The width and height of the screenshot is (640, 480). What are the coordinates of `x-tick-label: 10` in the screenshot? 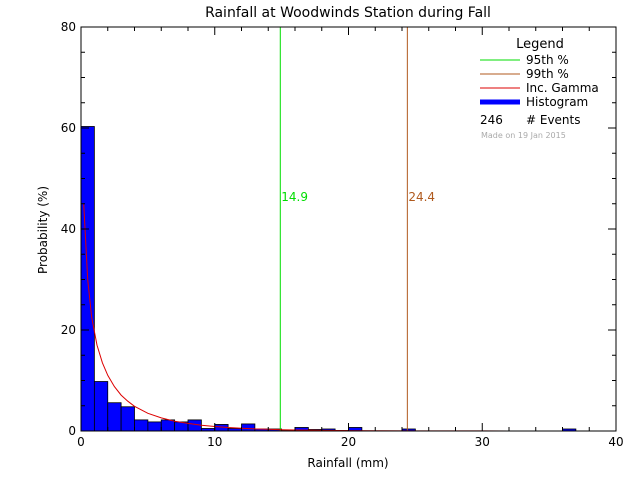 It's located at (214, 442).